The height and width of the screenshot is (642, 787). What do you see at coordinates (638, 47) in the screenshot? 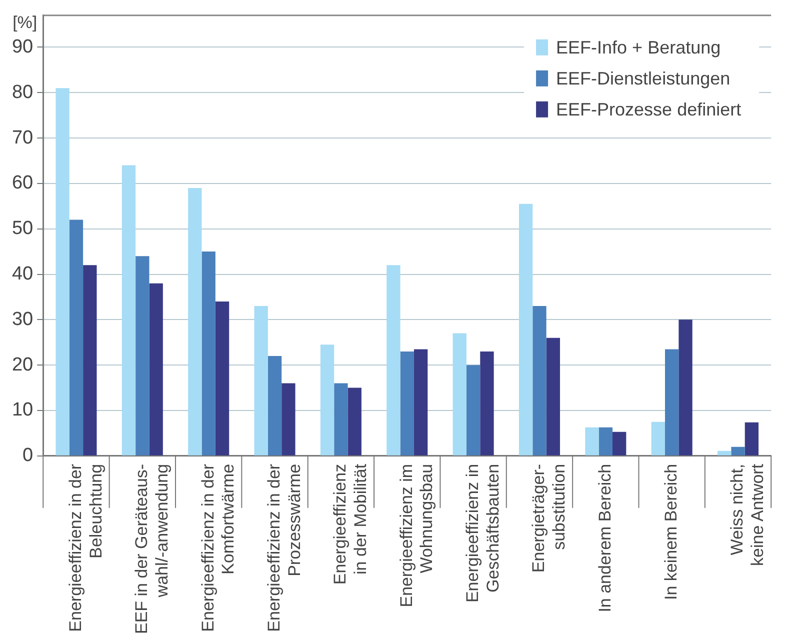
I see `legend-label: EEF-Info + Beratung` at bounding box center [638, 47].